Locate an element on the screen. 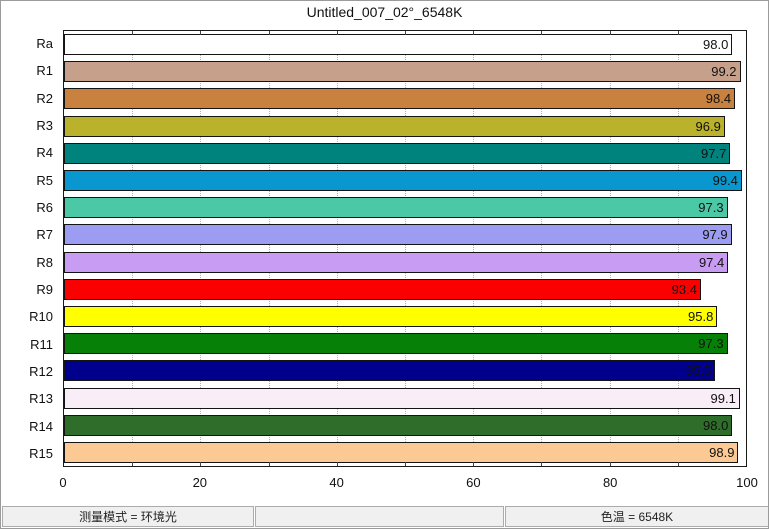 Image resolution: width=769 pixels, height=529 pixels. bar-value: 97.4 is located at coordinates (711, 262).